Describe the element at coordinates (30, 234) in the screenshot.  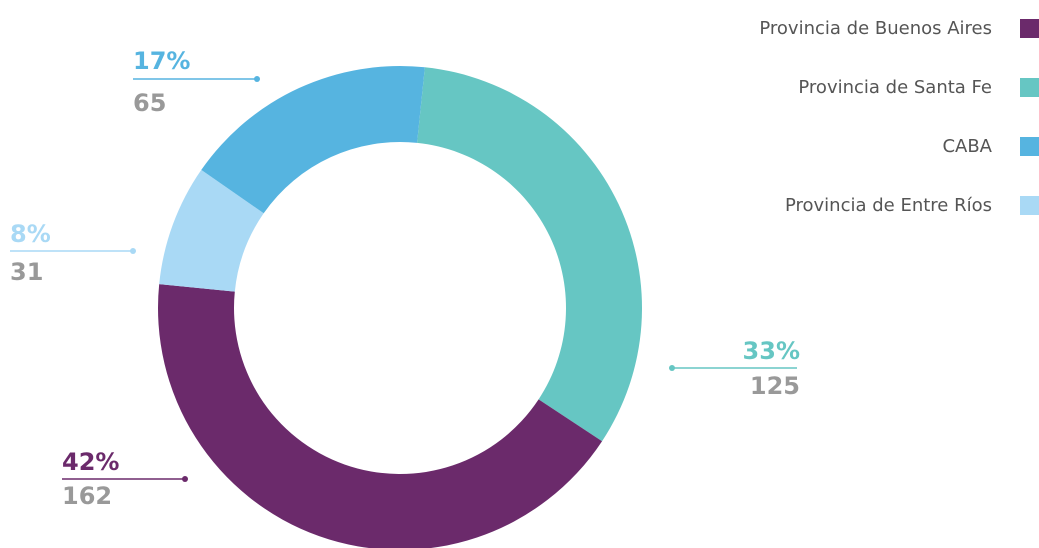
I see `percent-label: 8%` at that location.